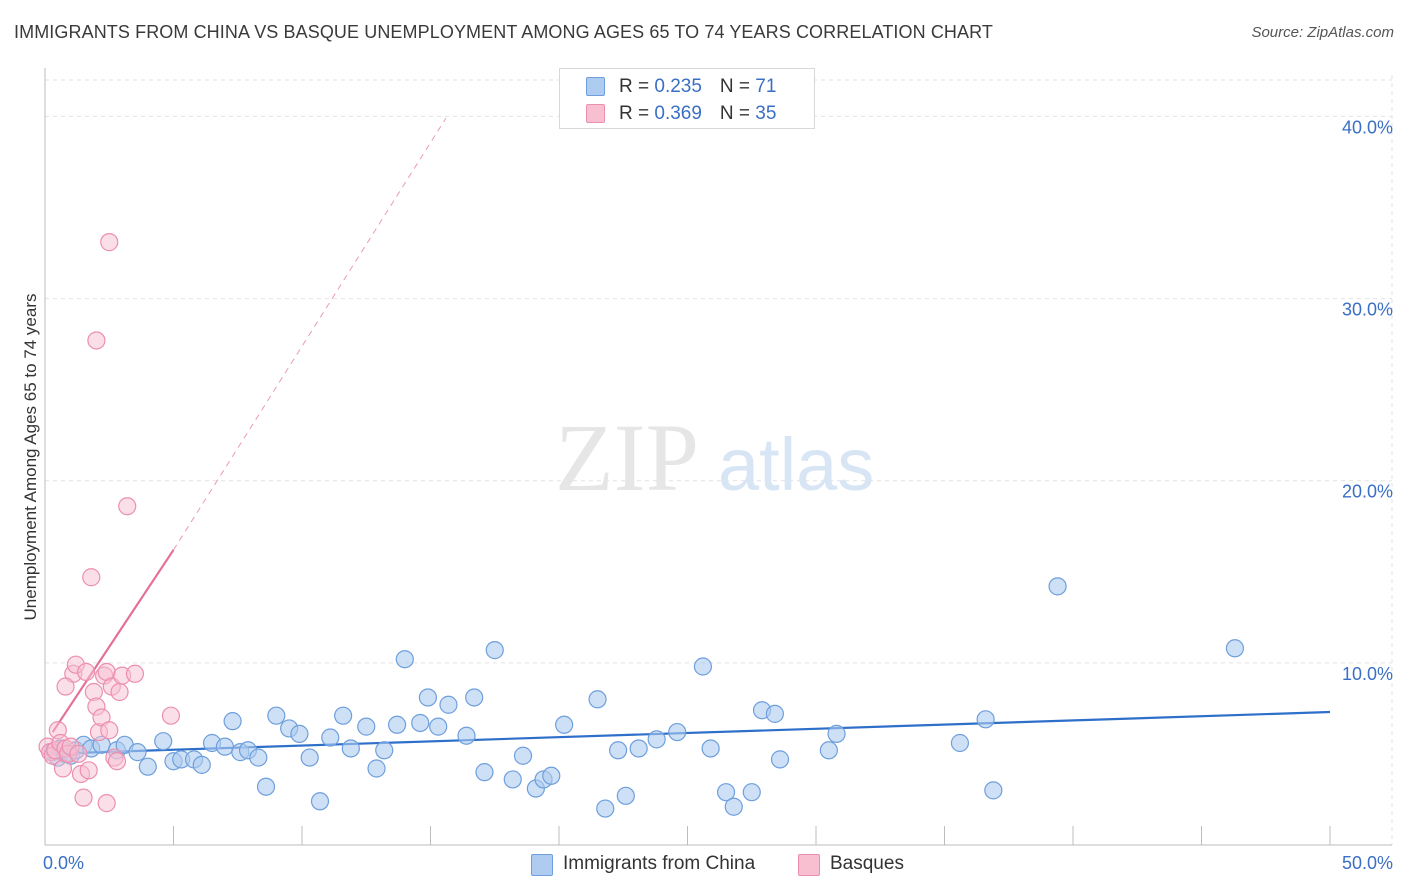 The height and width of the screenshot is (892, 1406). I want to click on watermark-atlas: atlas, so click(796, 464).